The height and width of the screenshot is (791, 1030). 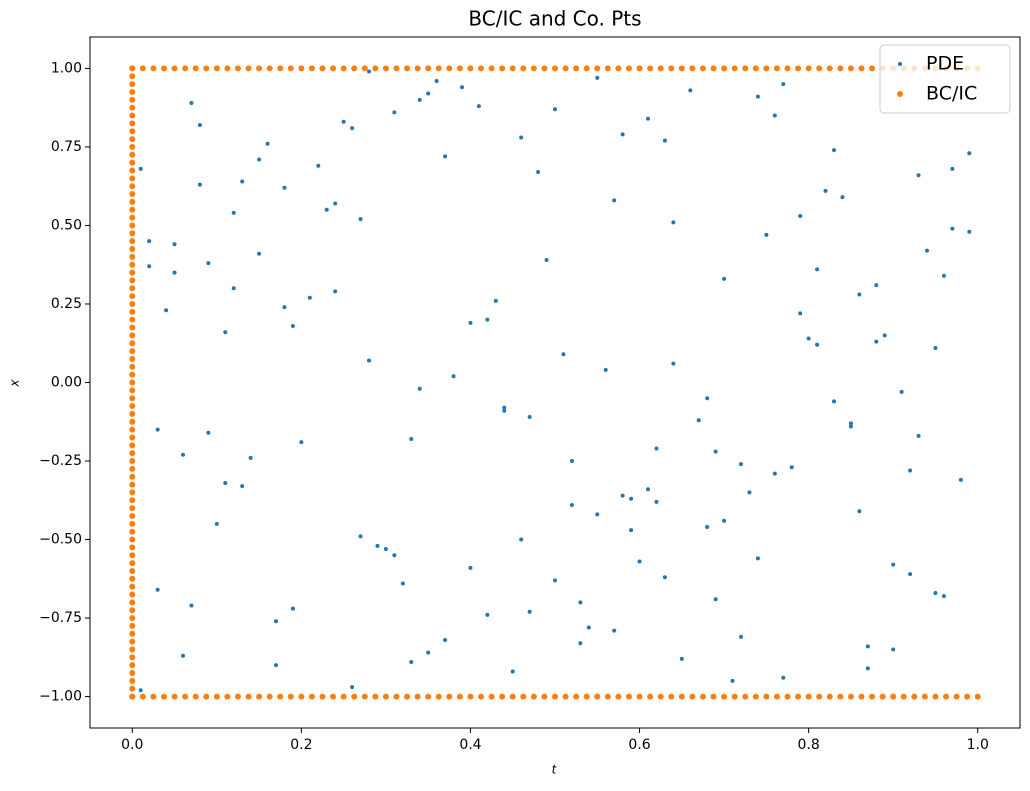 What do you see at coordinates (60, 540) in the screenshot?
I see `y-tick-label: −0.50` at bounding box center [60, 540].